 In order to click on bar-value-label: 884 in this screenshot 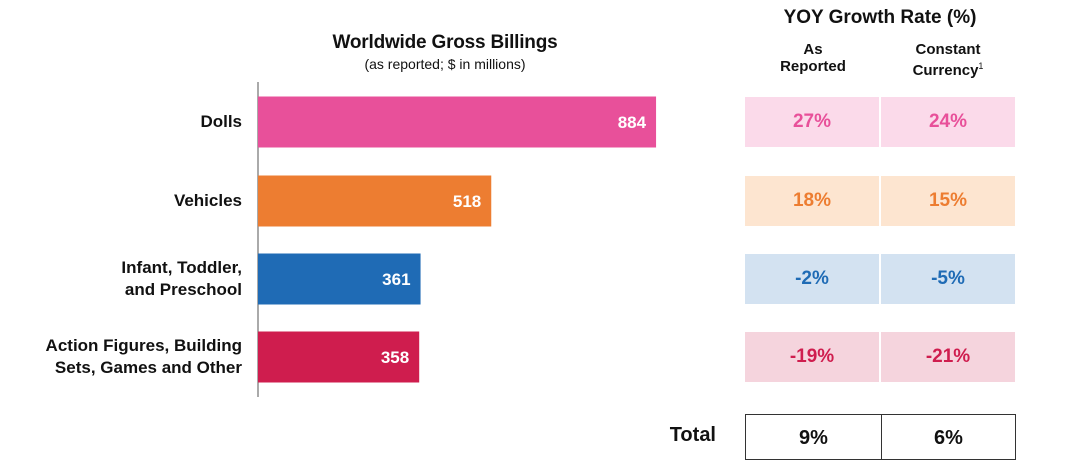, I will do `click(632, 122)`.